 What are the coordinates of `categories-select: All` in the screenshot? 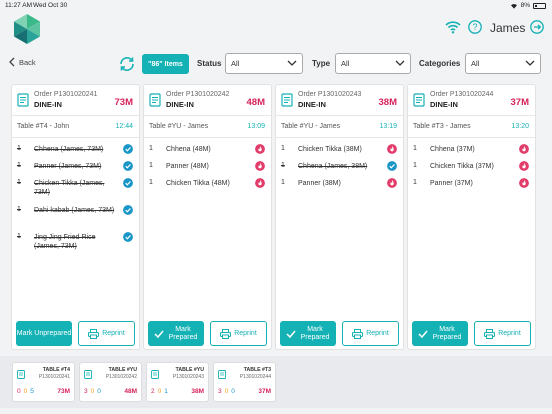 It's located at (503, 63).